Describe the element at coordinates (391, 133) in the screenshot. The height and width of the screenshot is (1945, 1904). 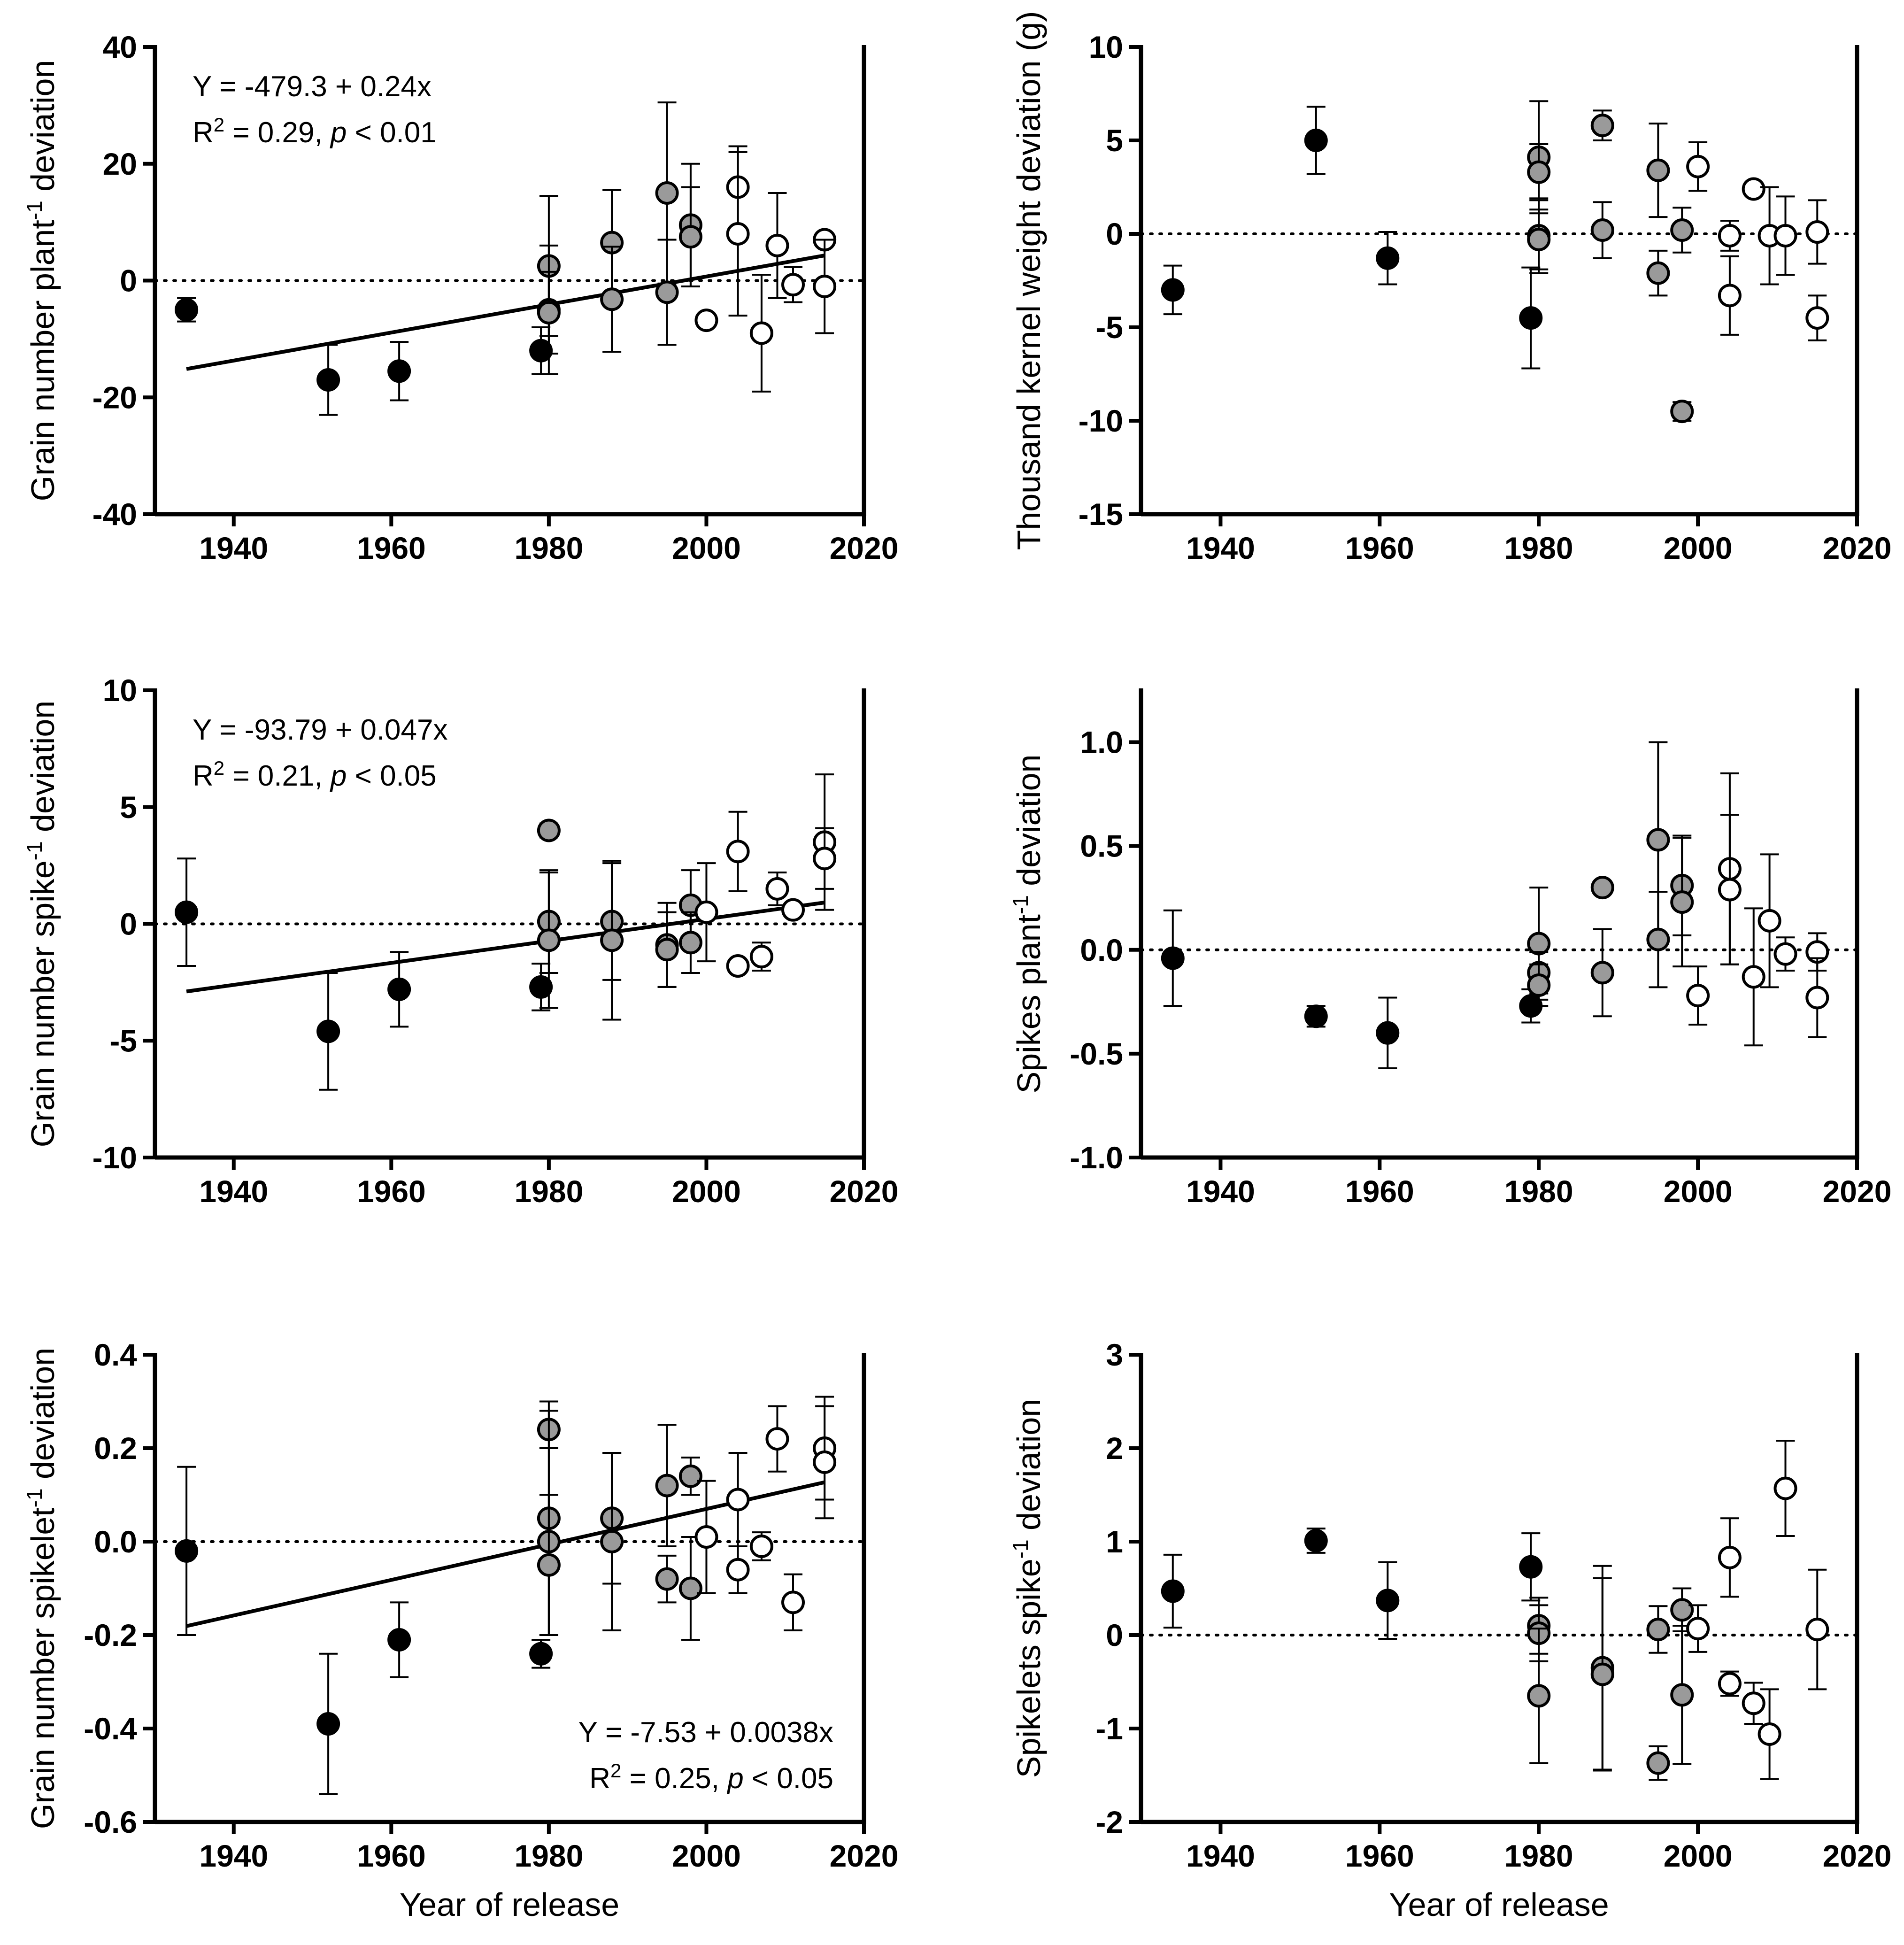
I see `stats-p-value: < 0.01` at that location.